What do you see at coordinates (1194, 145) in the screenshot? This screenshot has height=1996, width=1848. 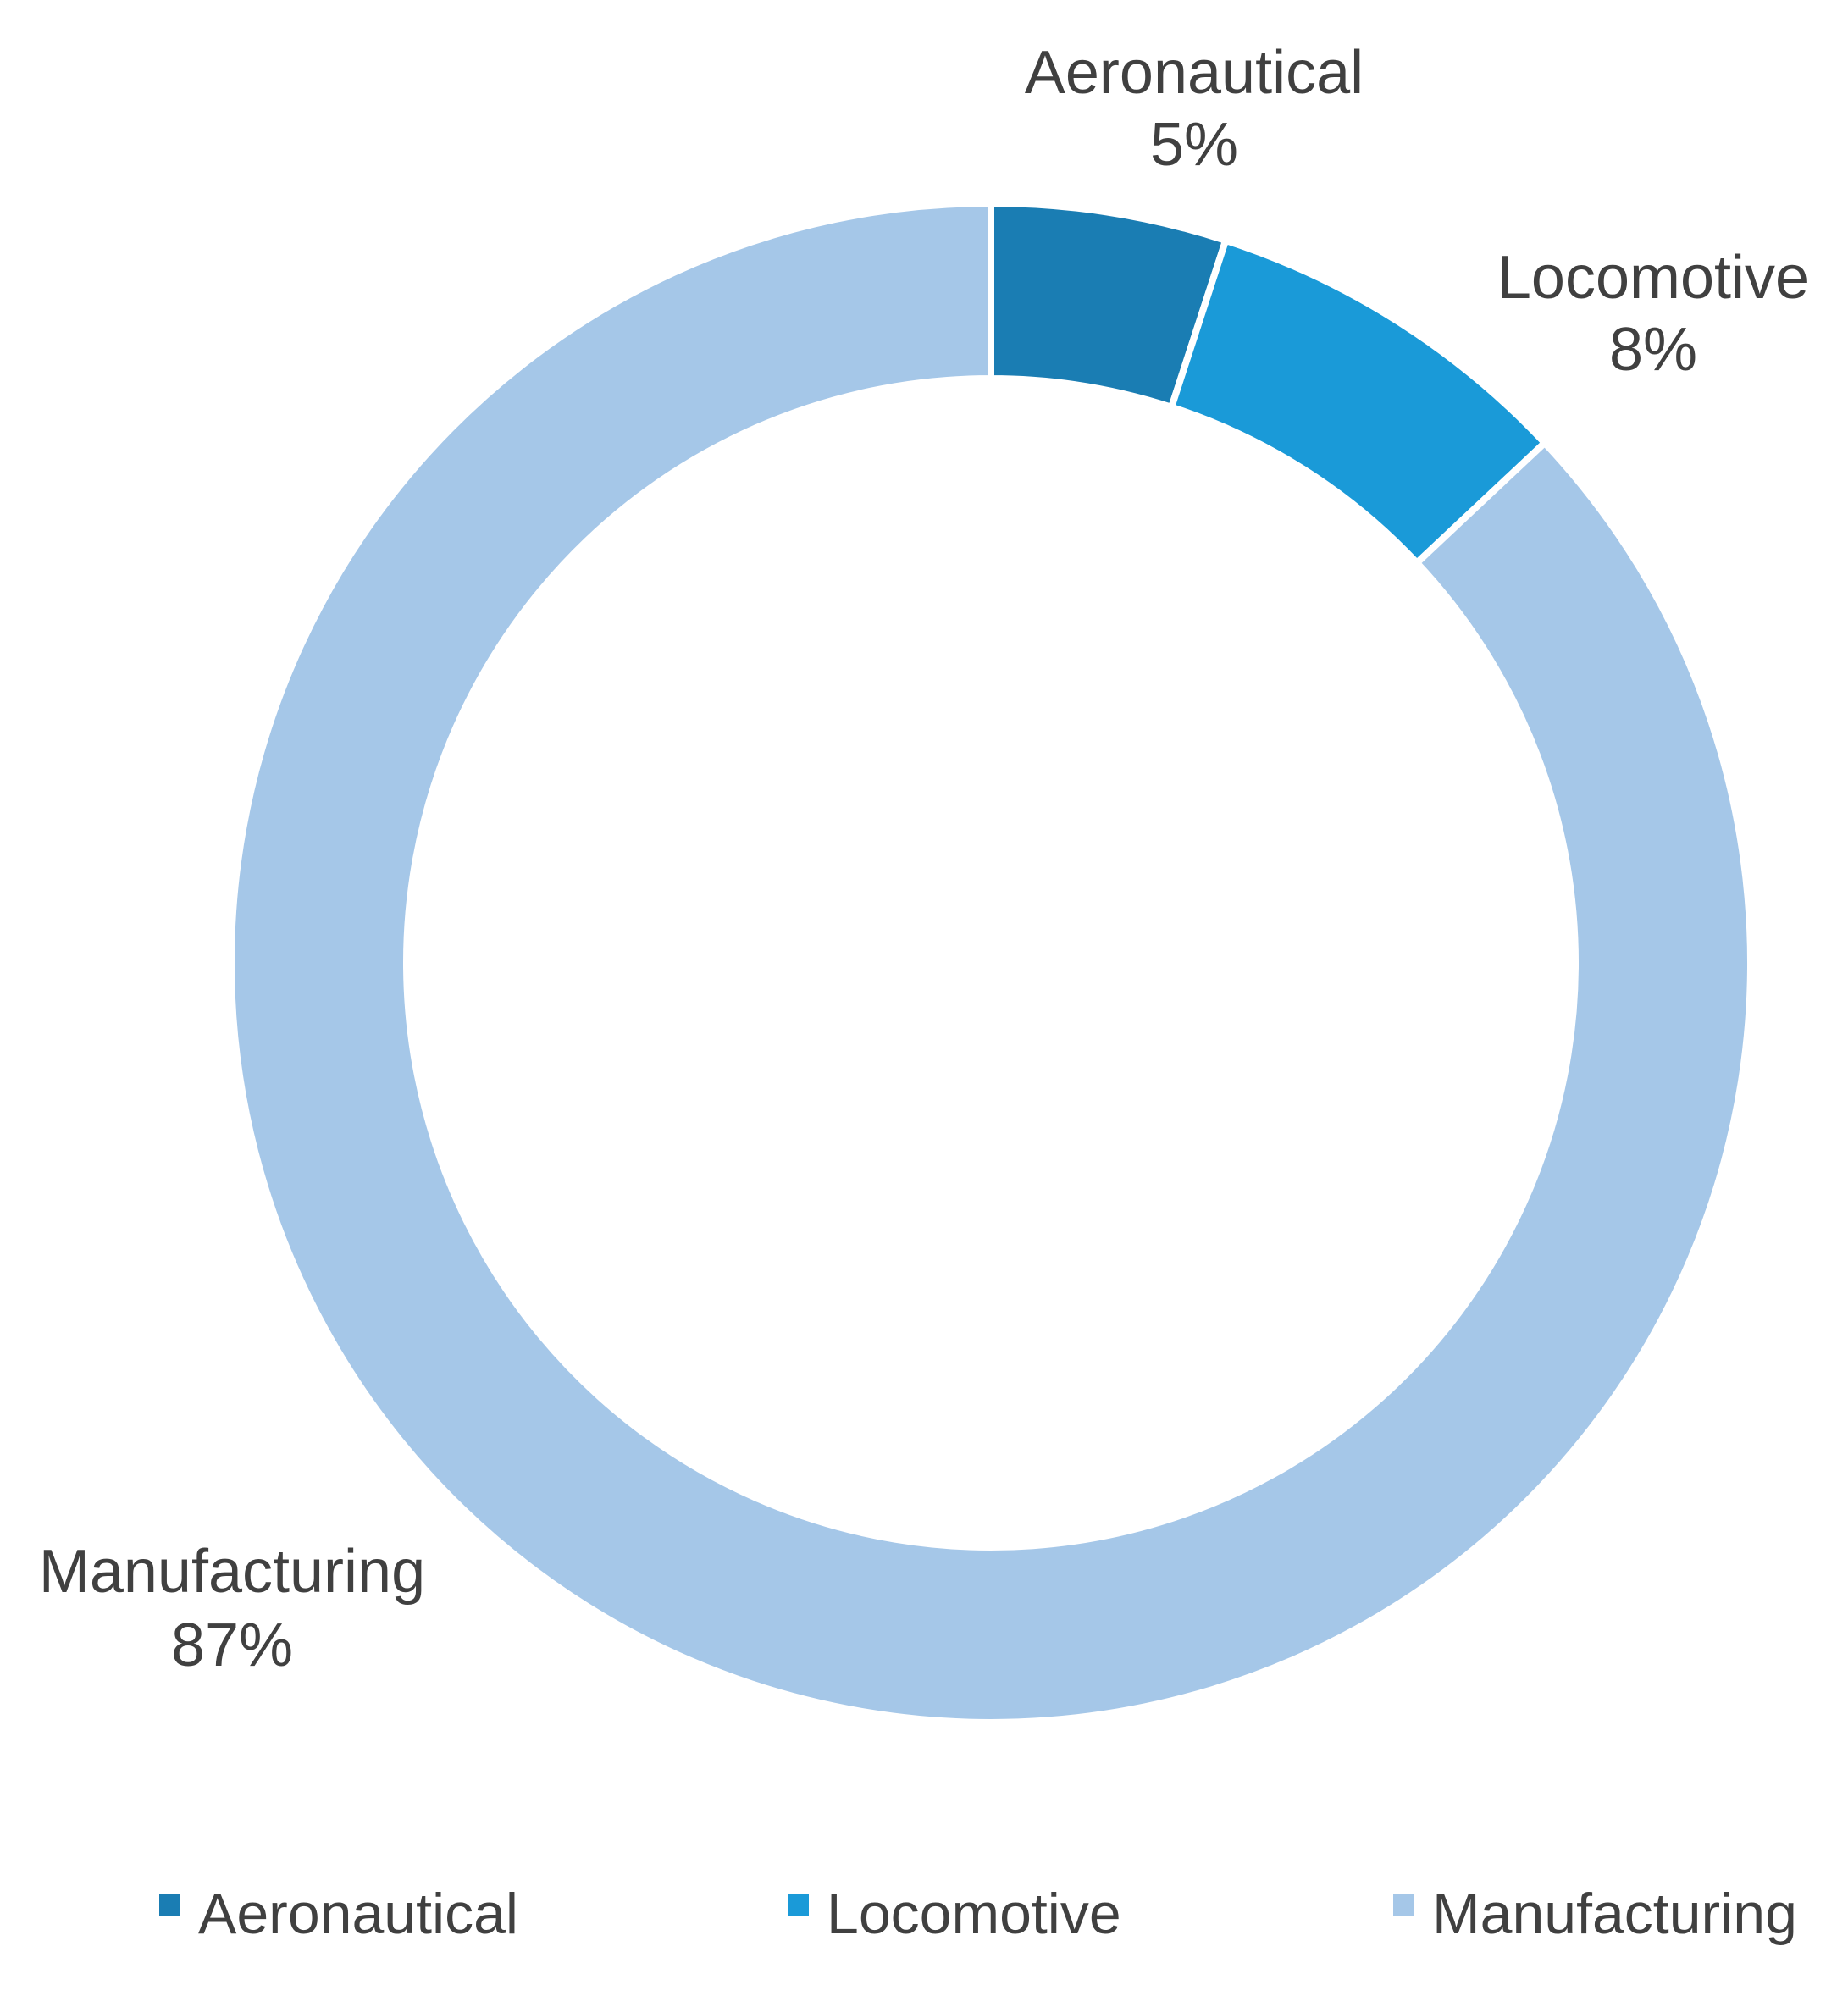 I see `data-label-aeronautical-value: 5%` at bounding box center [1194, 145].